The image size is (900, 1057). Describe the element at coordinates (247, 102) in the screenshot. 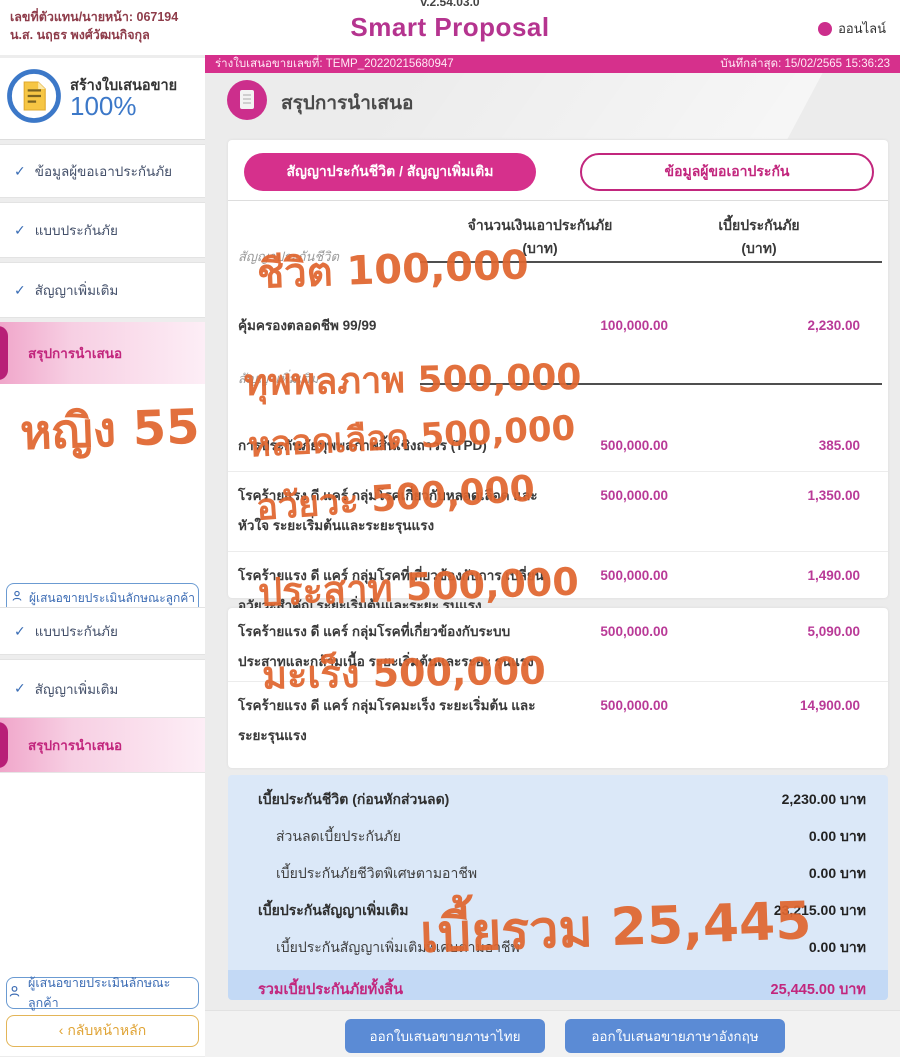

I see `summary-document-icon` at that location.